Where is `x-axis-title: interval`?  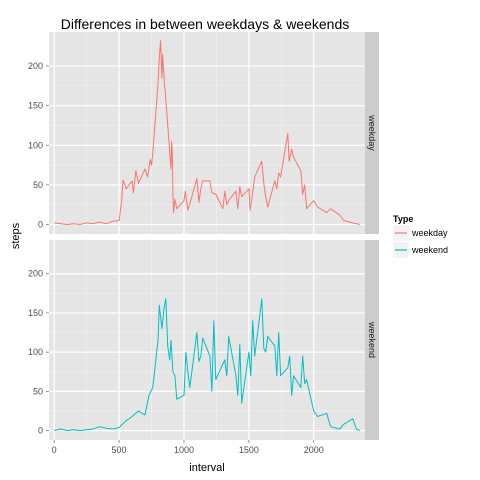
x-axis-title: interval is located at coordinates (206, 468).